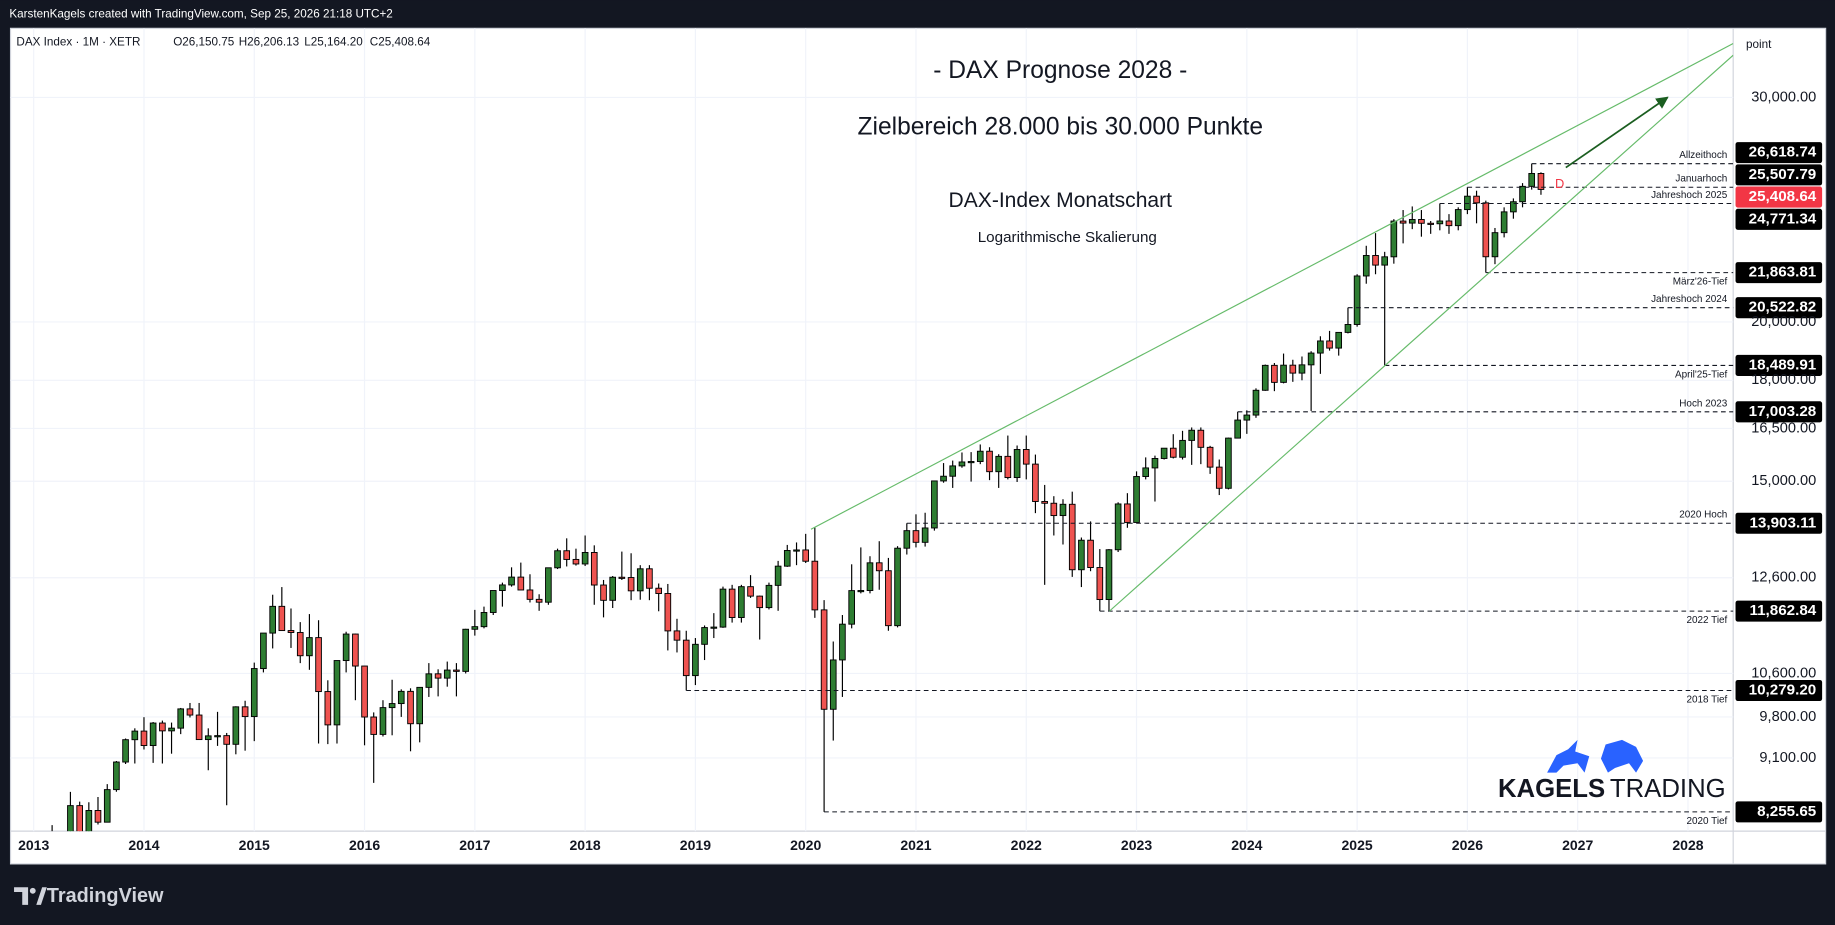 The width and height of the screenshot is (1835, 925). Describe the element at coordinates (1787, 717) in the screenshot. I see `y-tick-label: 9,800.00` at that location.